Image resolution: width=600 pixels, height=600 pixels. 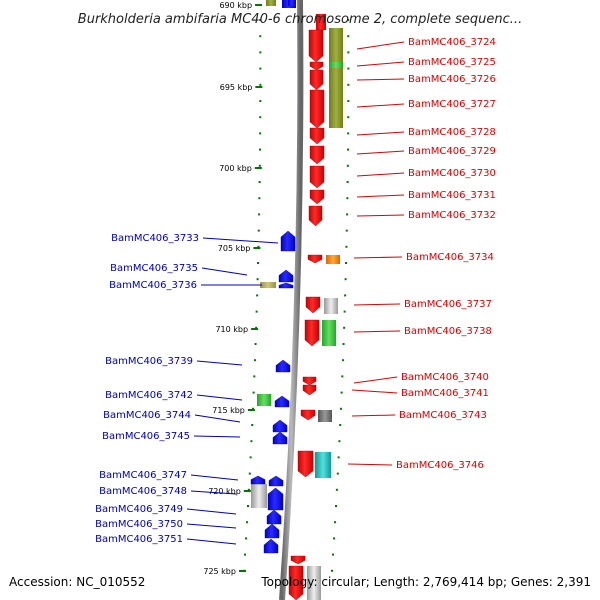 I want to click on gene-label-forward: BamMC406_3746, so click(x=440, y=465).